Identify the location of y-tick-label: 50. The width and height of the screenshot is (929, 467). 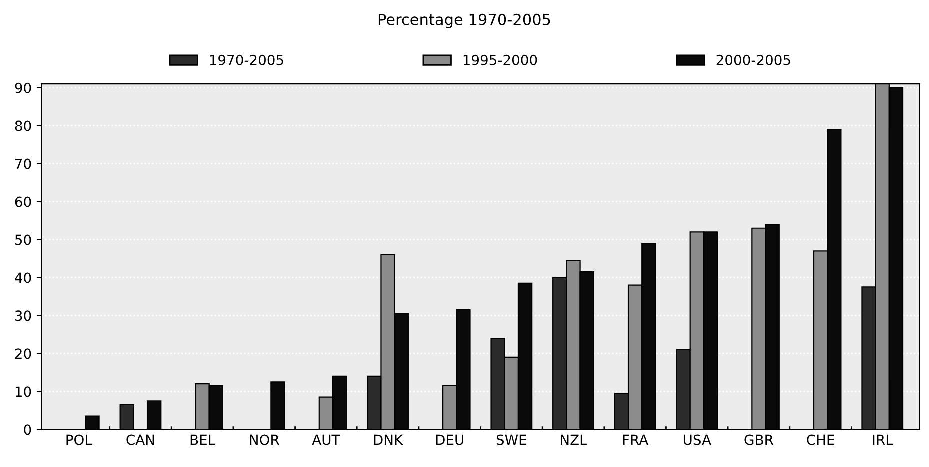
(23, 240).